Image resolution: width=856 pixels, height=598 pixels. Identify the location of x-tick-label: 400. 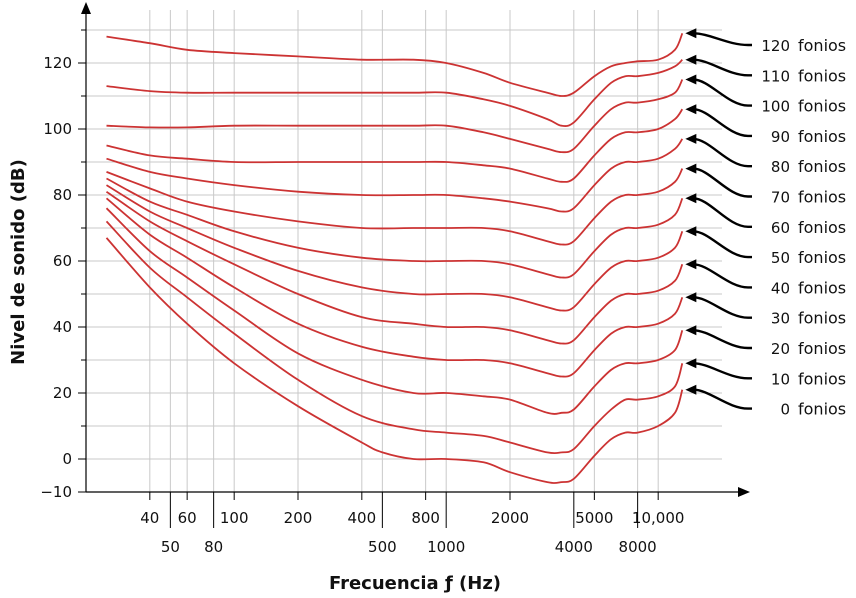
(361, 518).